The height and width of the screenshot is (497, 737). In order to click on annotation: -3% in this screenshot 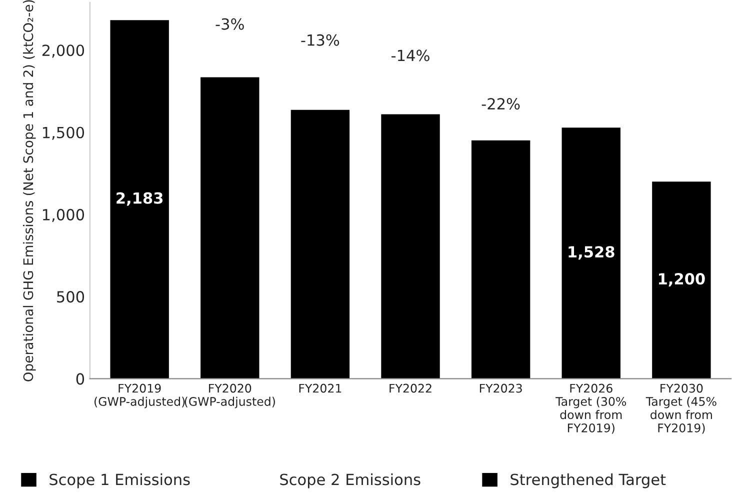, I will do `click(230, 24)`.